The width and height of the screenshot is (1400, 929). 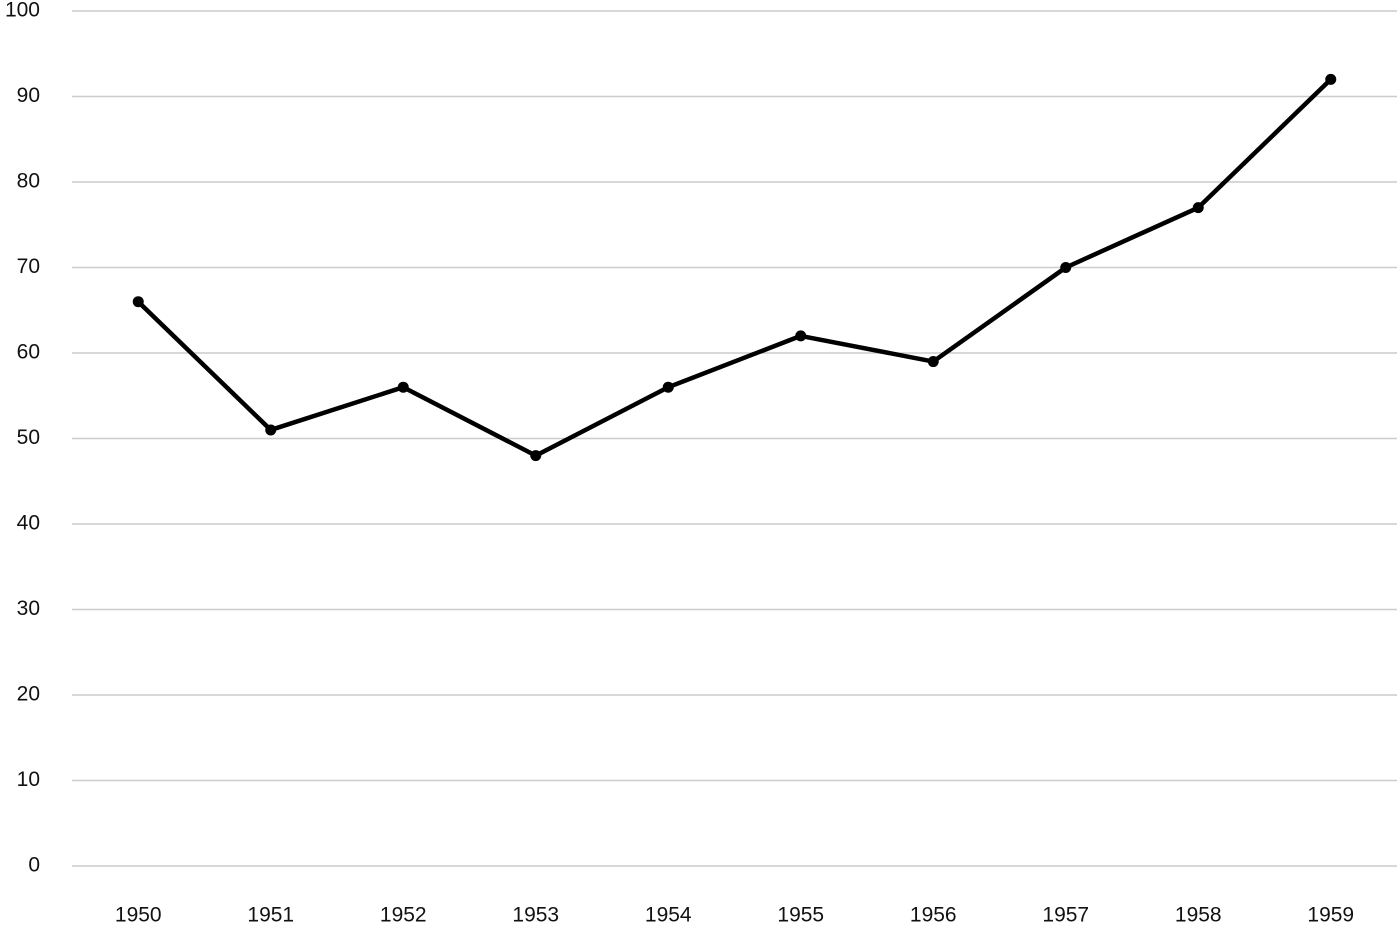 What do you see at coordinates (28, 95) in the screenshot?
I see `y-tick-label: 90` at bounding box center [28, 95].